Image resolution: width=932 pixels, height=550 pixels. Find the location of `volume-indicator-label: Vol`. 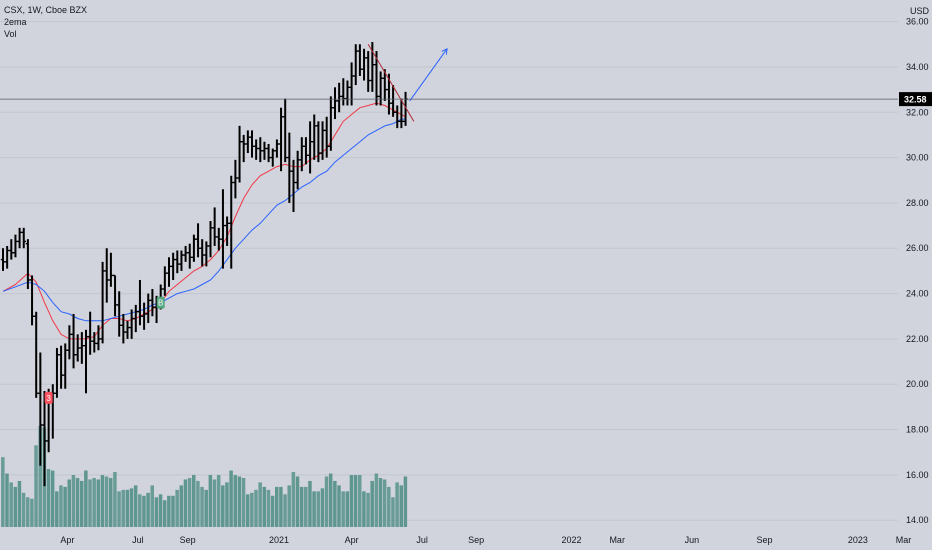

volume-indicator-label: Vol is located at coordinates (10, 34).